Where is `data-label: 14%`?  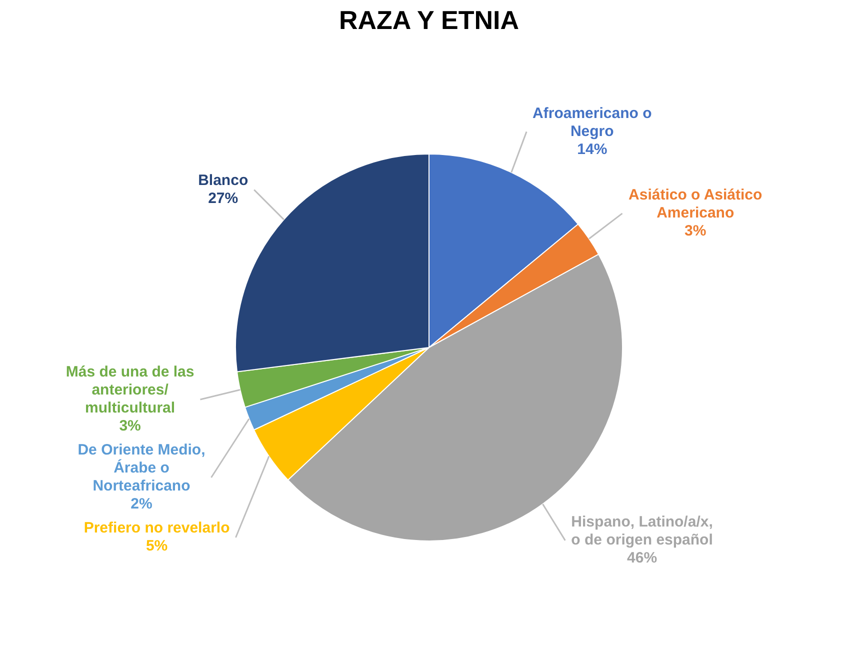 data-label: 14% is located at coordinates (592, 149).